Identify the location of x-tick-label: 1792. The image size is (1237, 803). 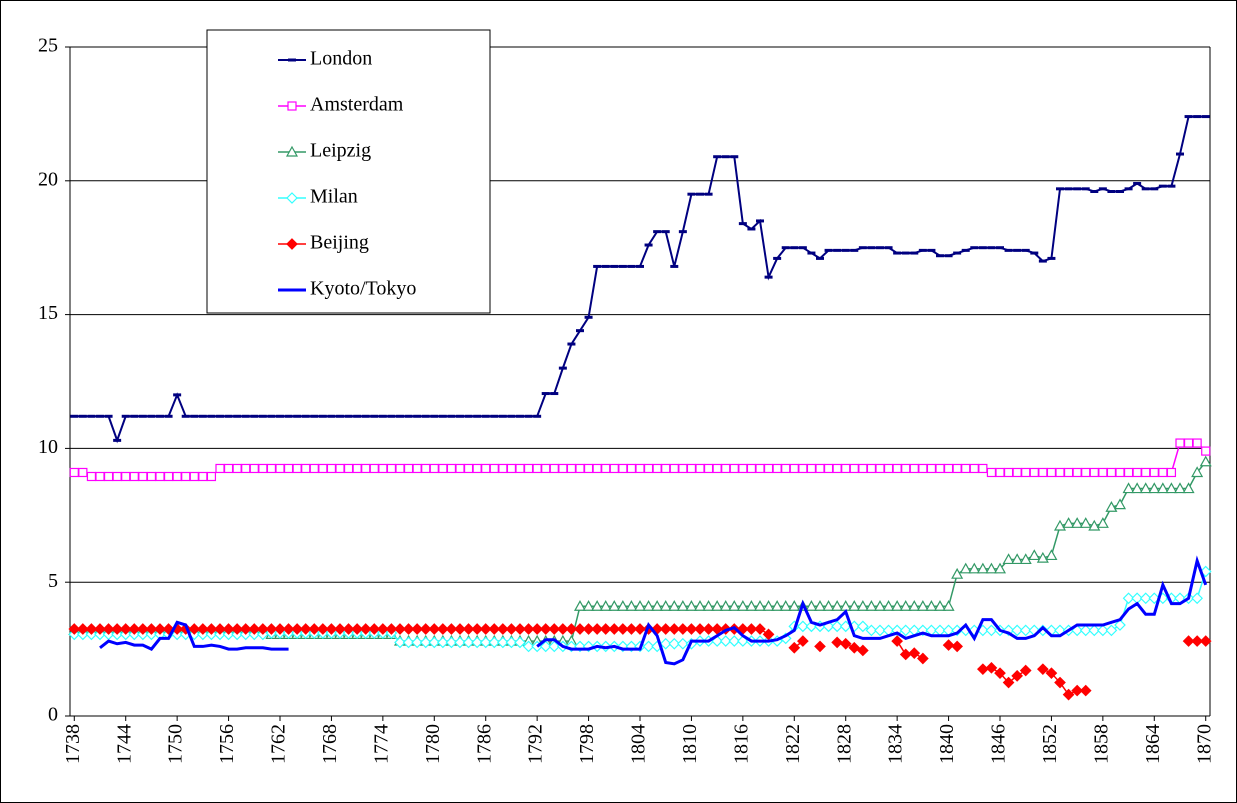
(536, 744).